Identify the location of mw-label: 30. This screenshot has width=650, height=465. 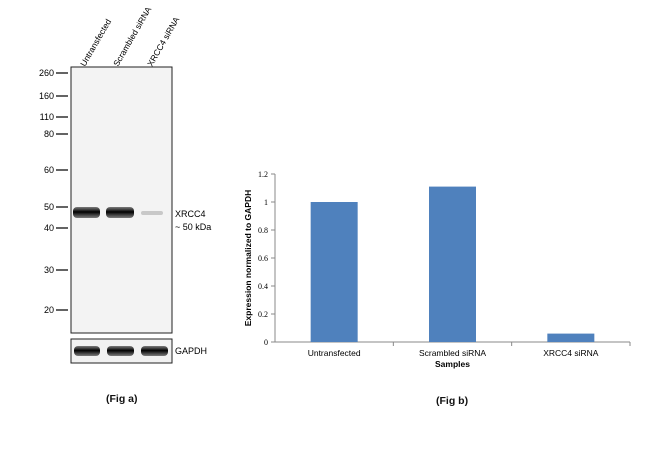
(49, 270).